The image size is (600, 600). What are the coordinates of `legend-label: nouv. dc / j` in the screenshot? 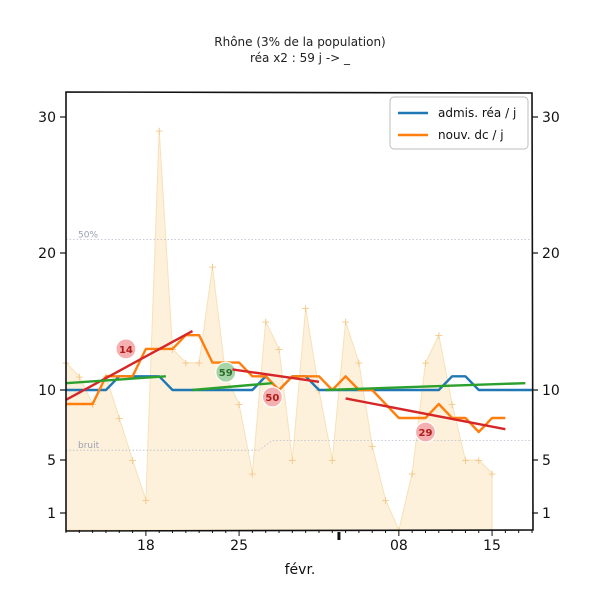 It's located at (471, 135).